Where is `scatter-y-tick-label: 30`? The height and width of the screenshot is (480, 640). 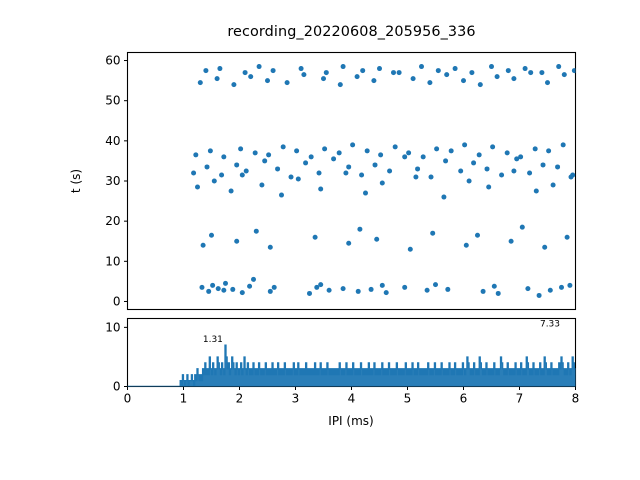
scatter-y-tick-label: 30 is located at coordinates (112, 181).